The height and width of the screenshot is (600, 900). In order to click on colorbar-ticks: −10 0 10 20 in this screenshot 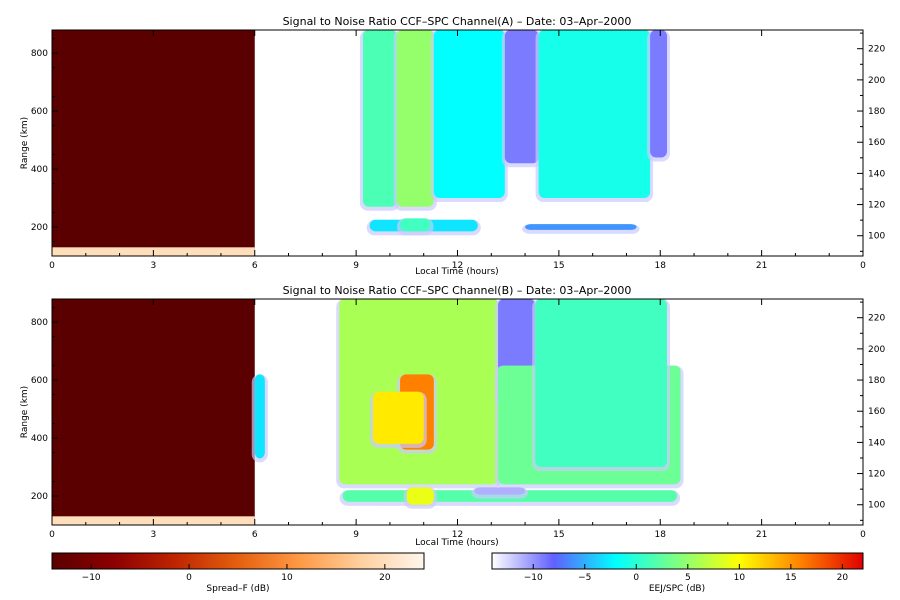, I will do `click(236, 573)`.